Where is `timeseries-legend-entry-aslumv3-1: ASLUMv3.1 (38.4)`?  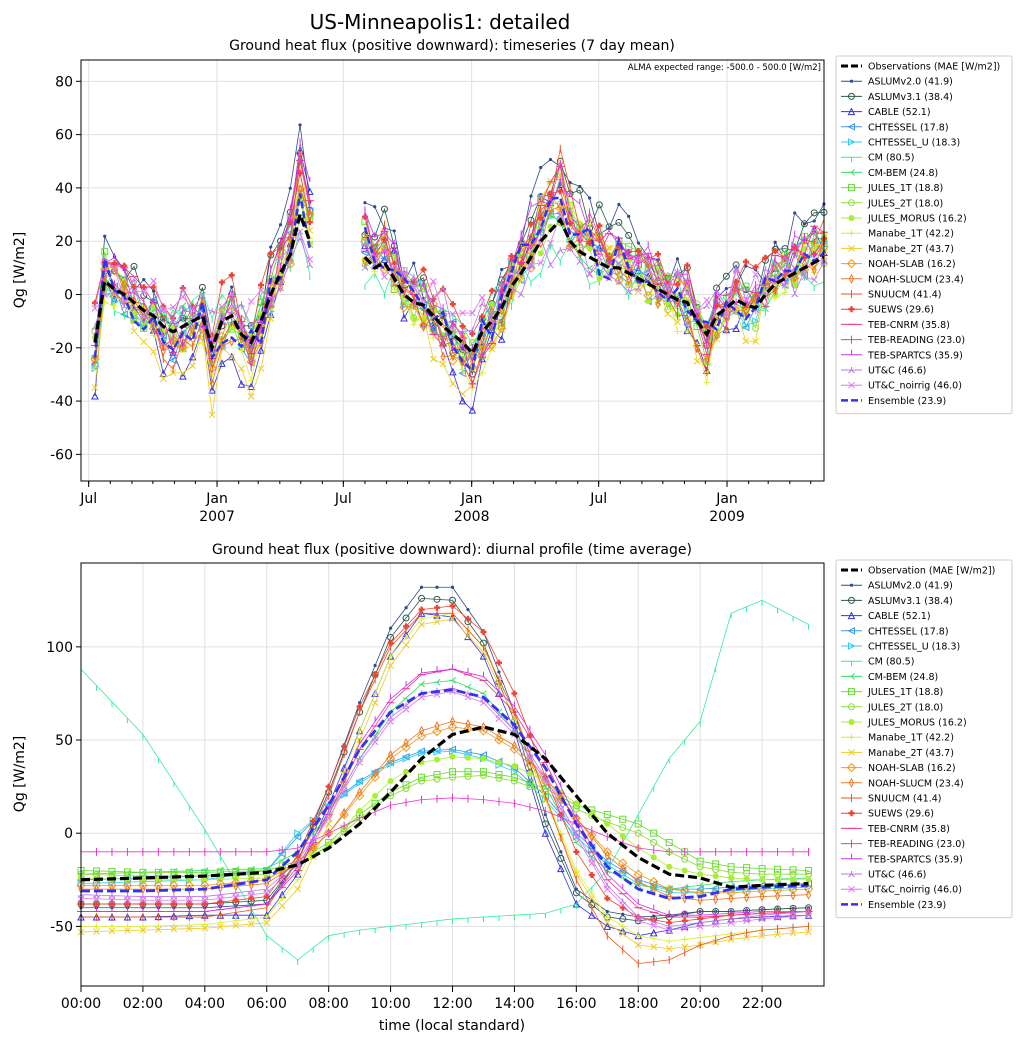
timeseries-legend-entry-aslumv3-1: ASLUMv3.1 (38.4) is located at coordinates (897, 97).